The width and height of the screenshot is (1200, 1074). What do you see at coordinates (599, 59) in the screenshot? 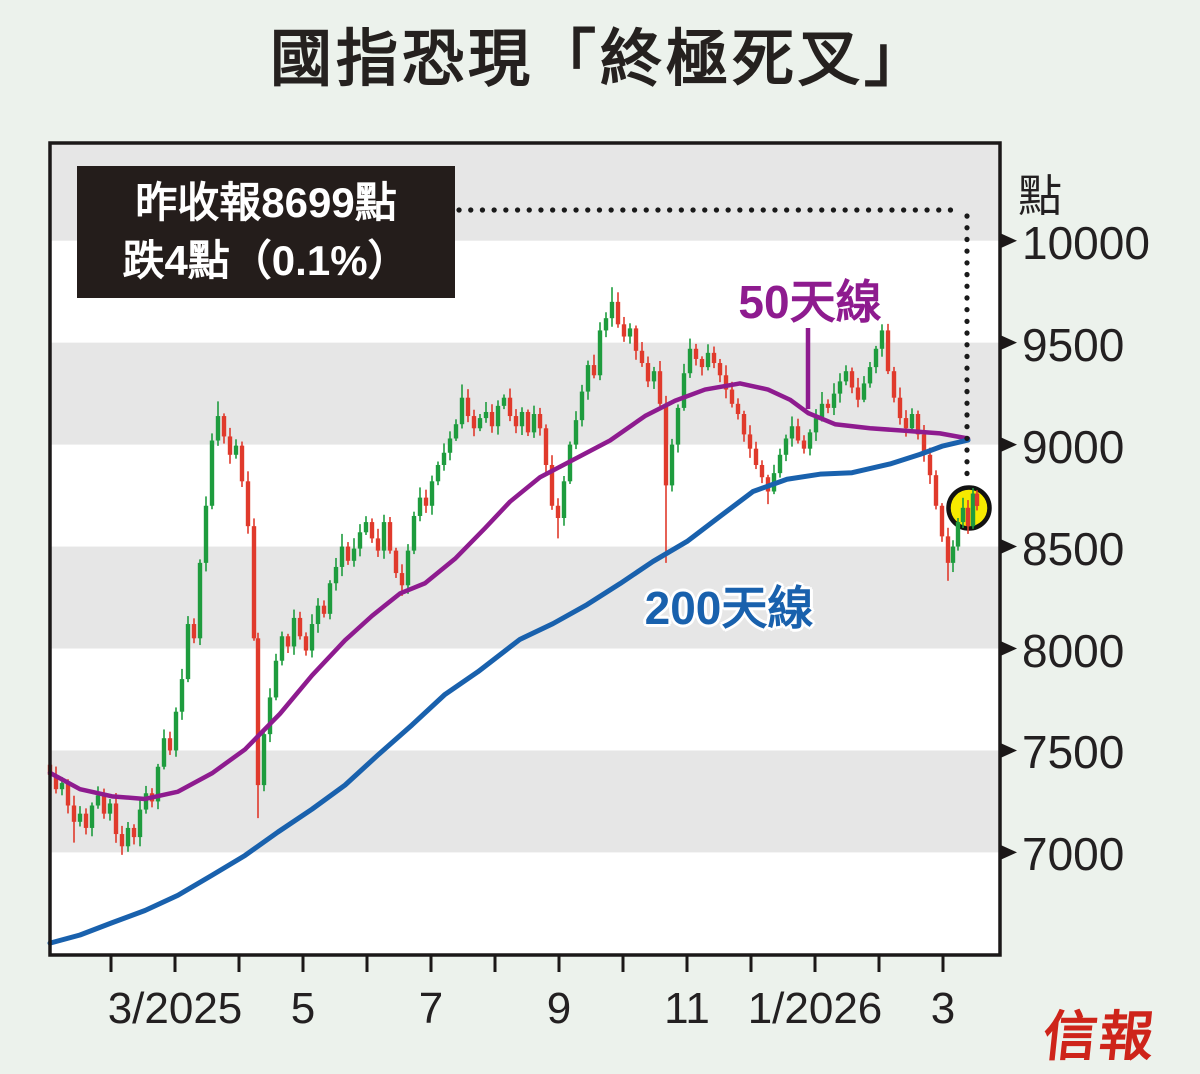
I see `page-title: 國指恐現「終極死叉」` at bounding box center [599, 59].